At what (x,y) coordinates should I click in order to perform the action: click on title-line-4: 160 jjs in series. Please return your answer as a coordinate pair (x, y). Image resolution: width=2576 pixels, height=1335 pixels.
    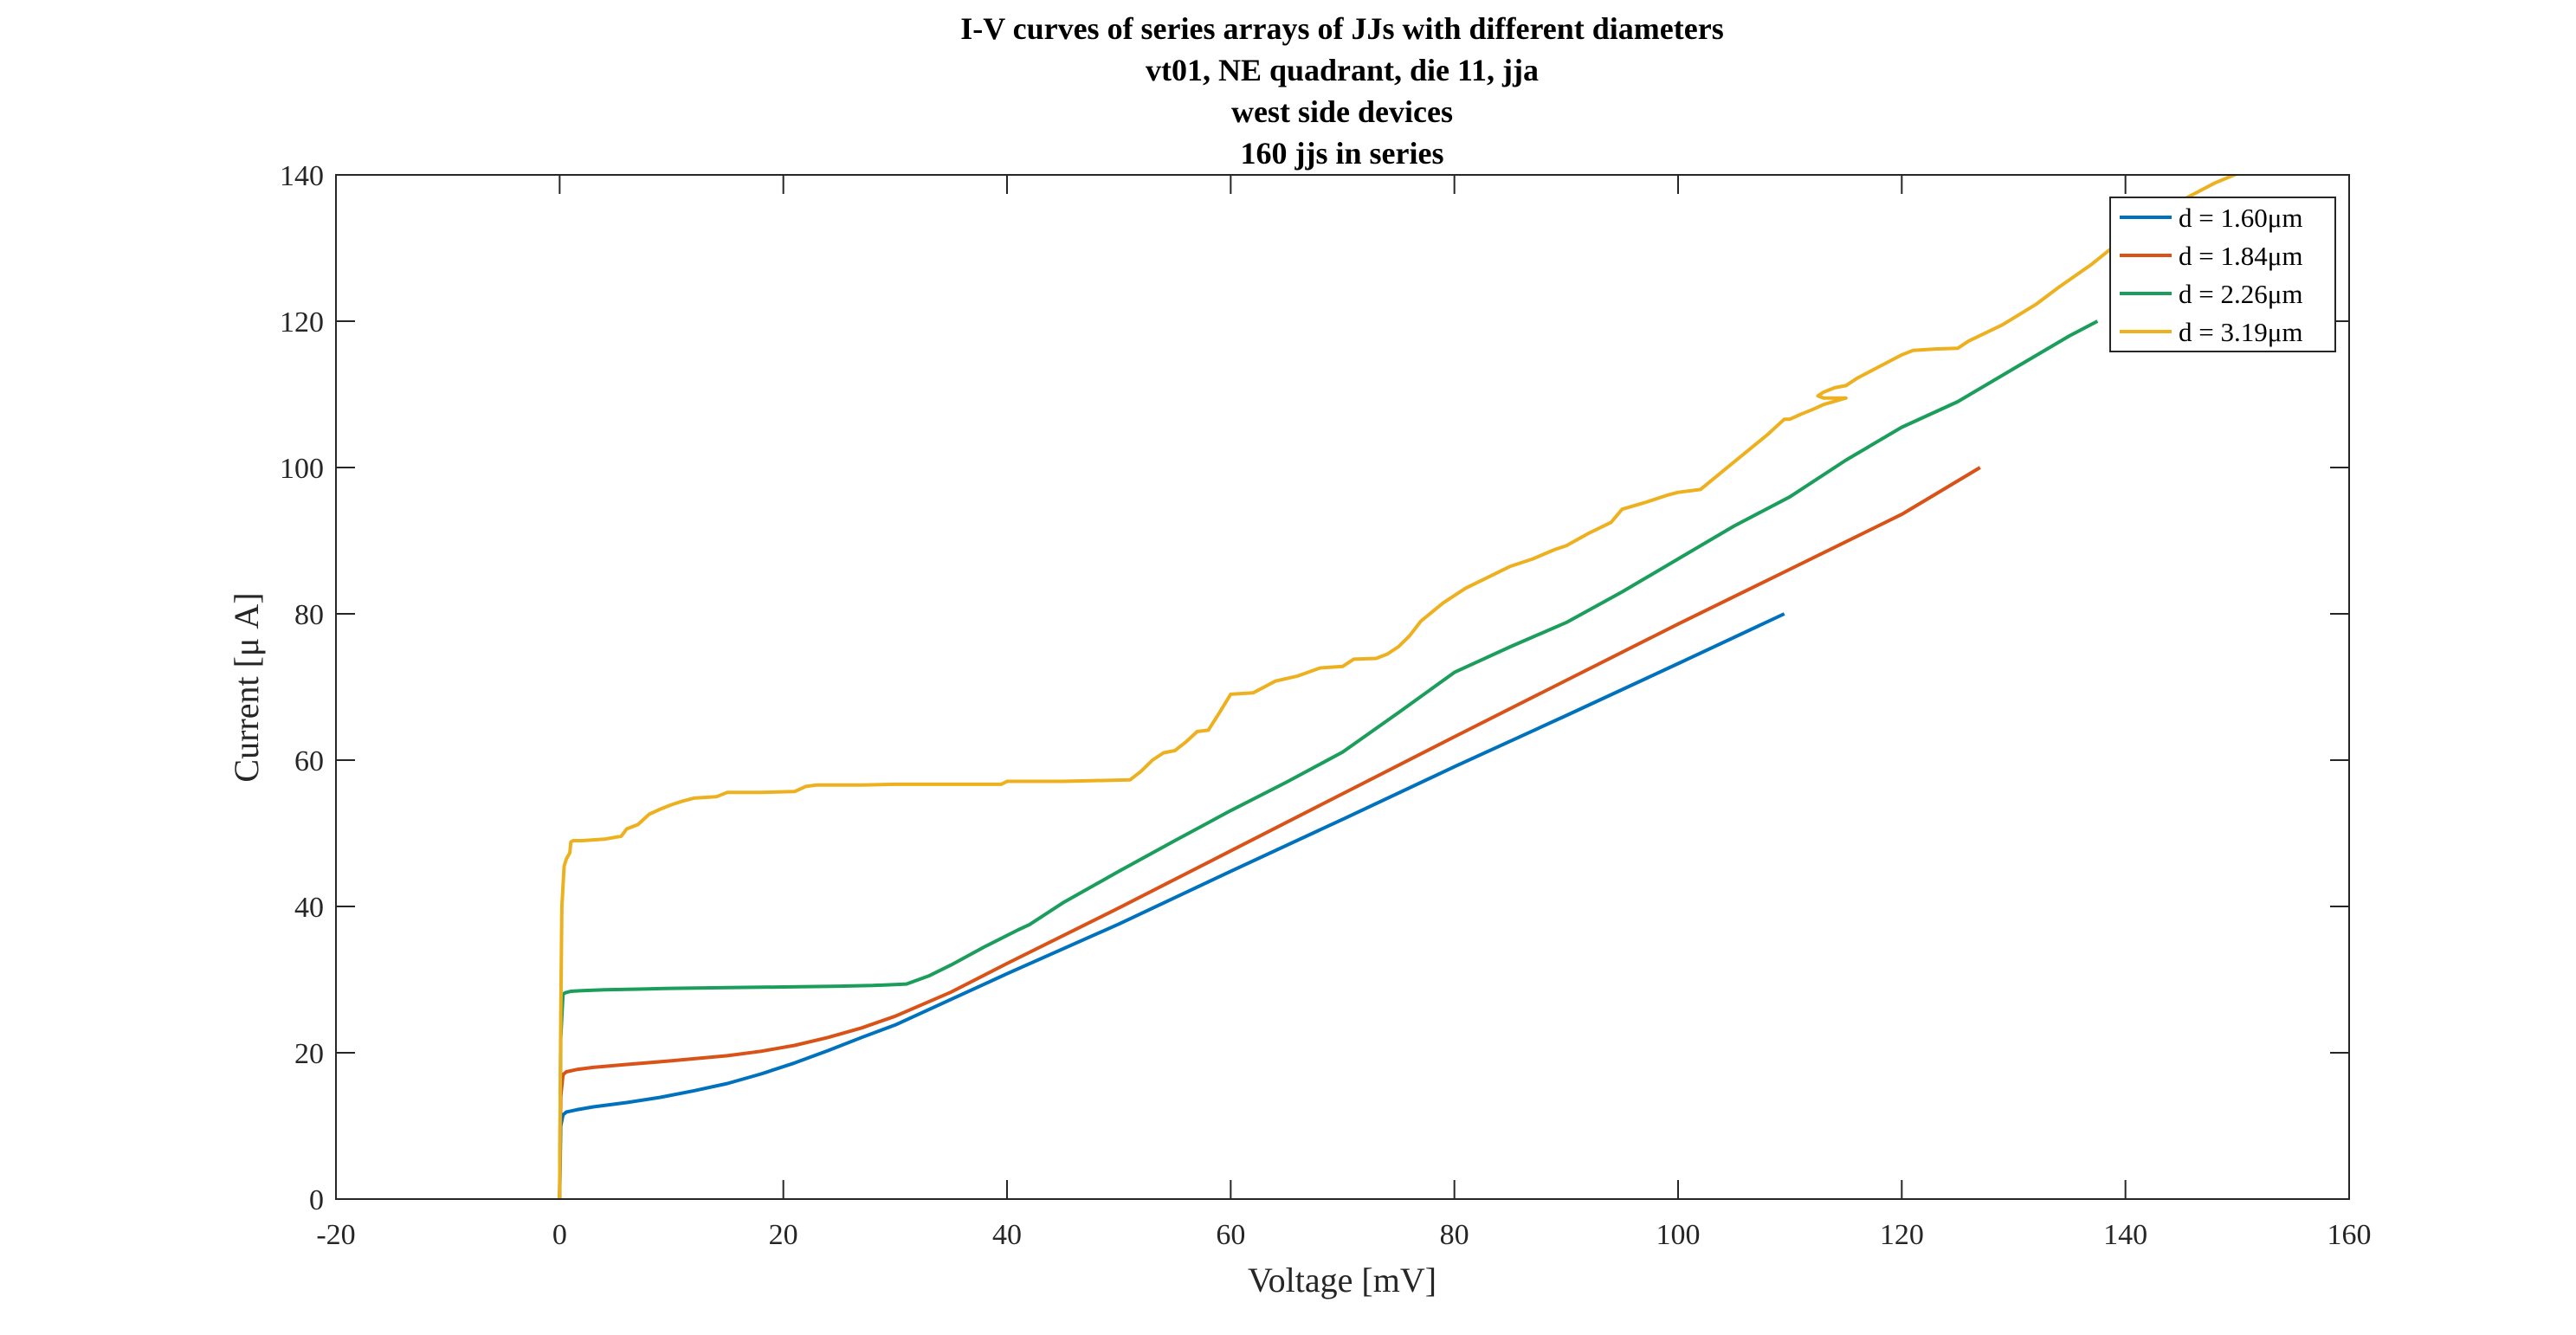
    Looking at the image, I should click on (1343, 154).